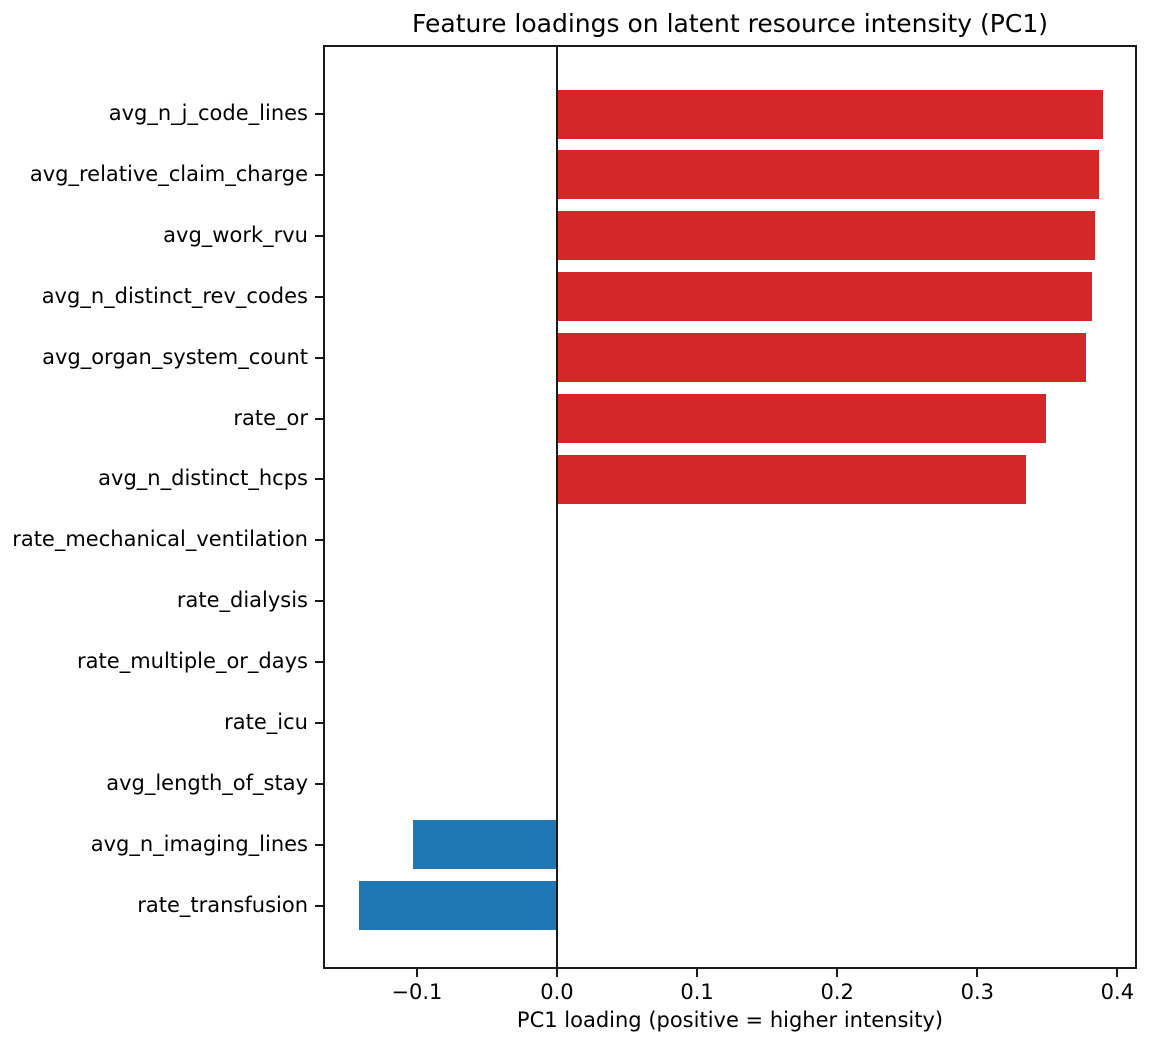 The height and width of the screenshot is (1048, 1152). What do you see at coordinates (824, 297) in the screenshot?
I see `bar-avg_n_distinct_rev_codes` at bounding box center [824, 297].